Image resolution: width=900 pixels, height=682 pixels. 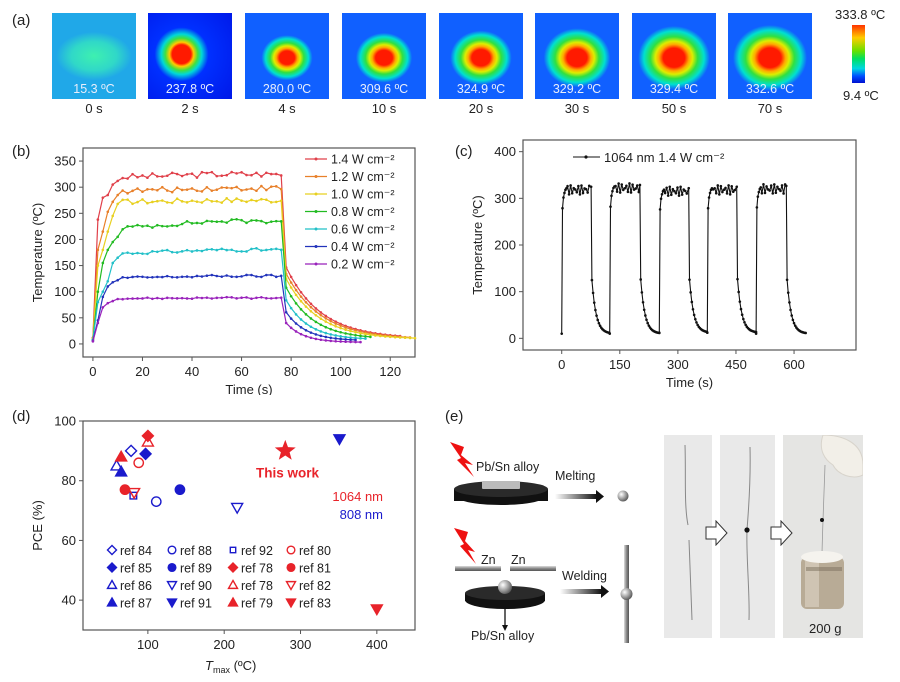 What do you see at coordinates (577, 56) in the screenshot?
I see `thermal-image: 329.2 ºC` at bounding box center [577, 56].